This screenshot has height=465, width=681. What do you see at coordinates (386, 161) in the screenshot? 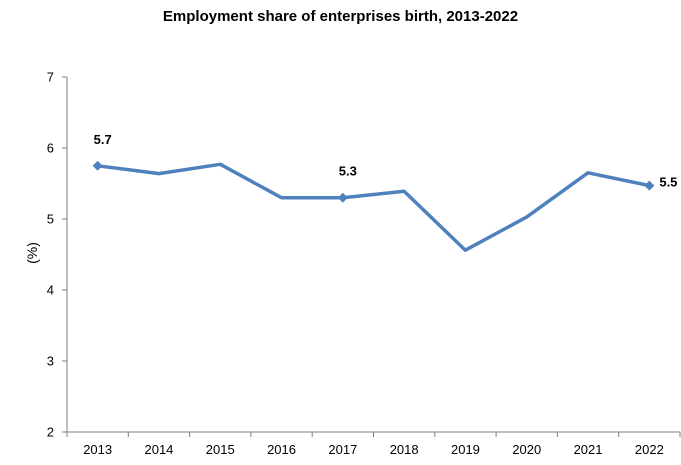
I see `data-labels: 5.7 5.3 5.5` at bounding box center [386, 161].